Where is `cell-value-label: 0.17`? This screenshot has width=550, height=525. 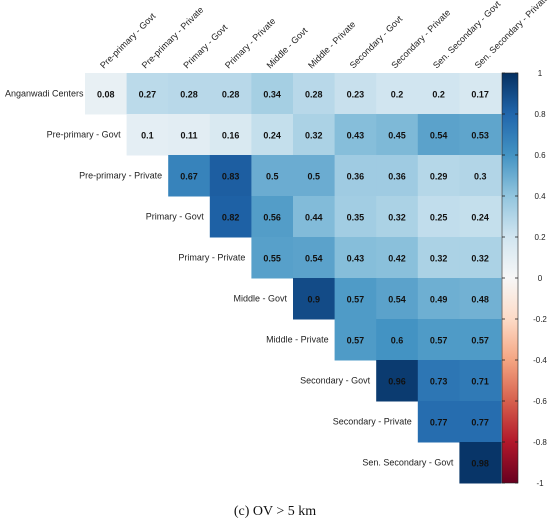
cell-value-label: 0.17 is located at coordinates (480, 95).